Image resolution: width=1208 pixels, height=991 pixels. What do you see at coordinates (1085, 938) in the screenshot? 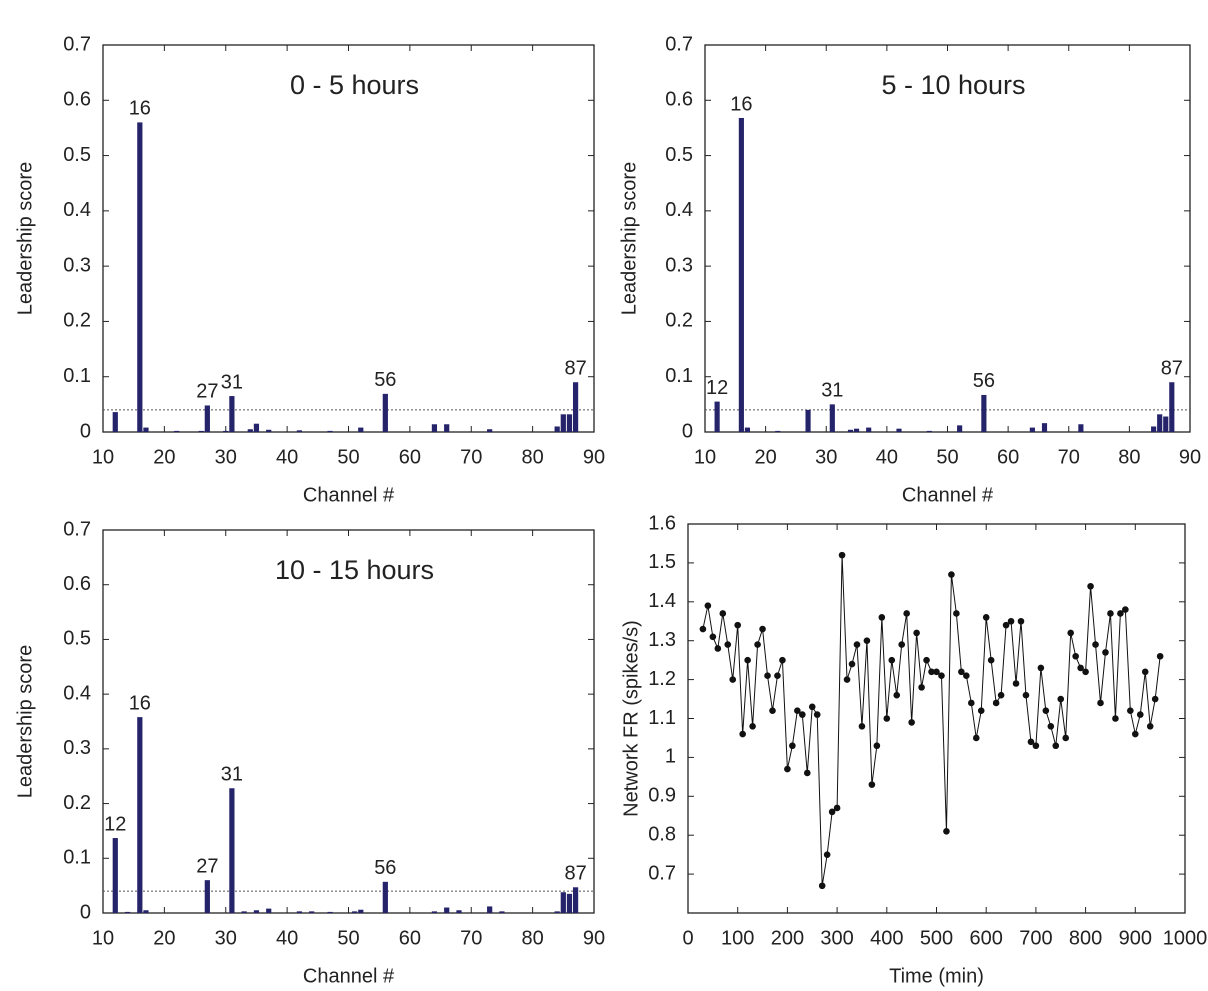
I see `x-tick-label: 800` at bounding box center [1085, 938].